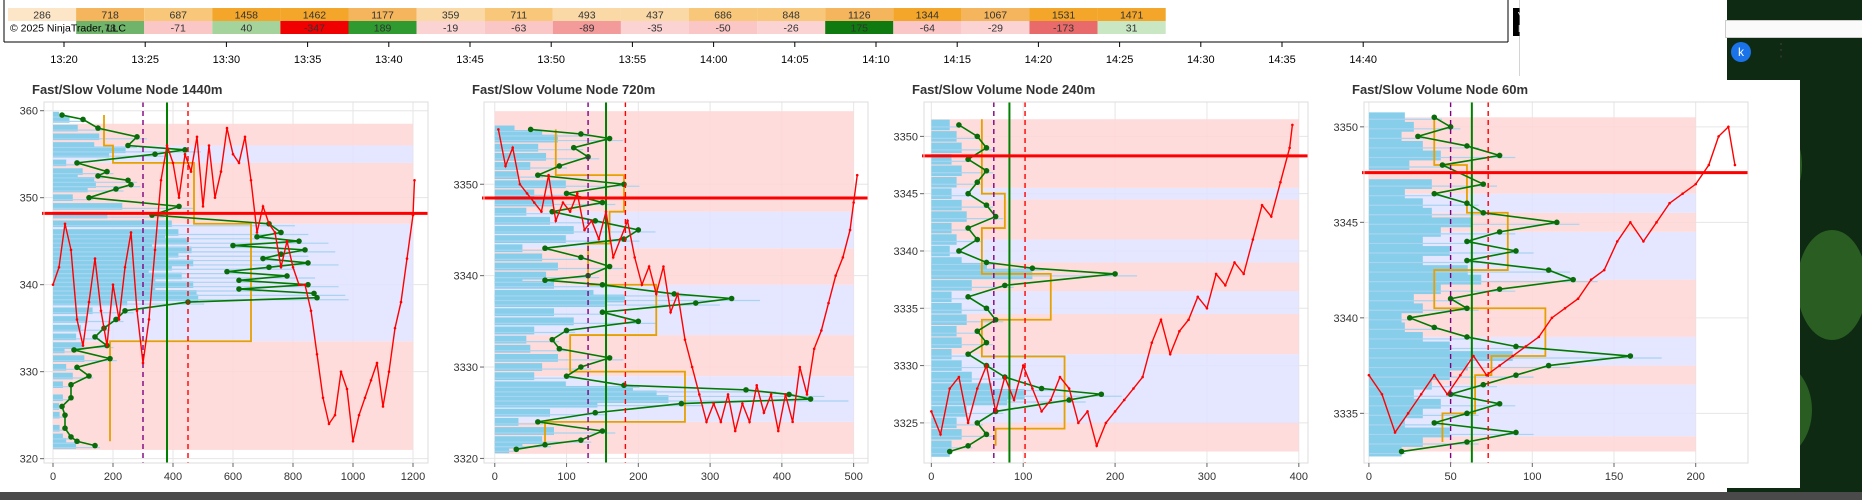 The image size is (1862, 500). What do you see at coordinates (29, 286) in the screenshot?
I see `y-tick-label: 340` at bounding box center [29, 286].